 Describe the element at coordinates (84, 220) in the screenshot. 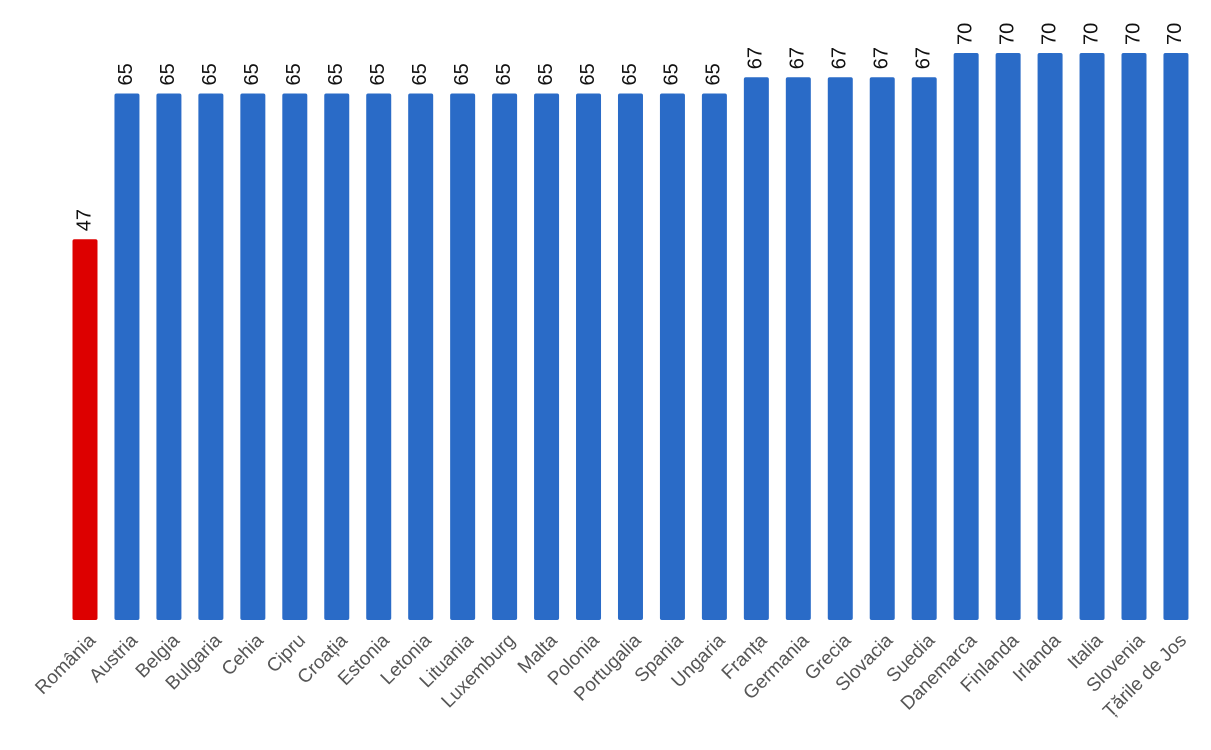

I see `value-label: 47` at that location.